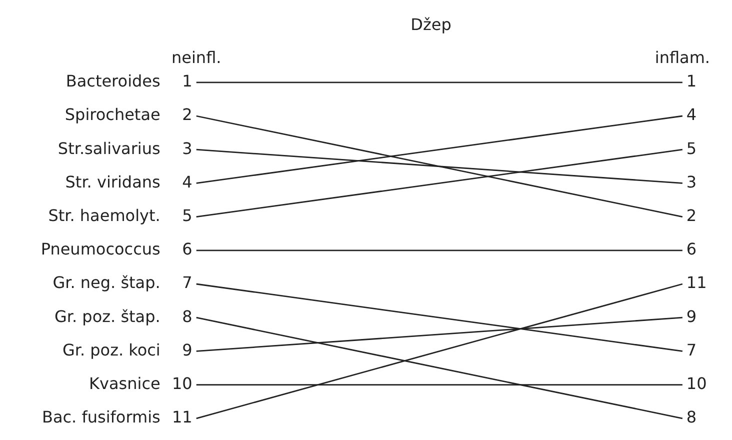  I want to click on annotation: 10, so click(696, 383).